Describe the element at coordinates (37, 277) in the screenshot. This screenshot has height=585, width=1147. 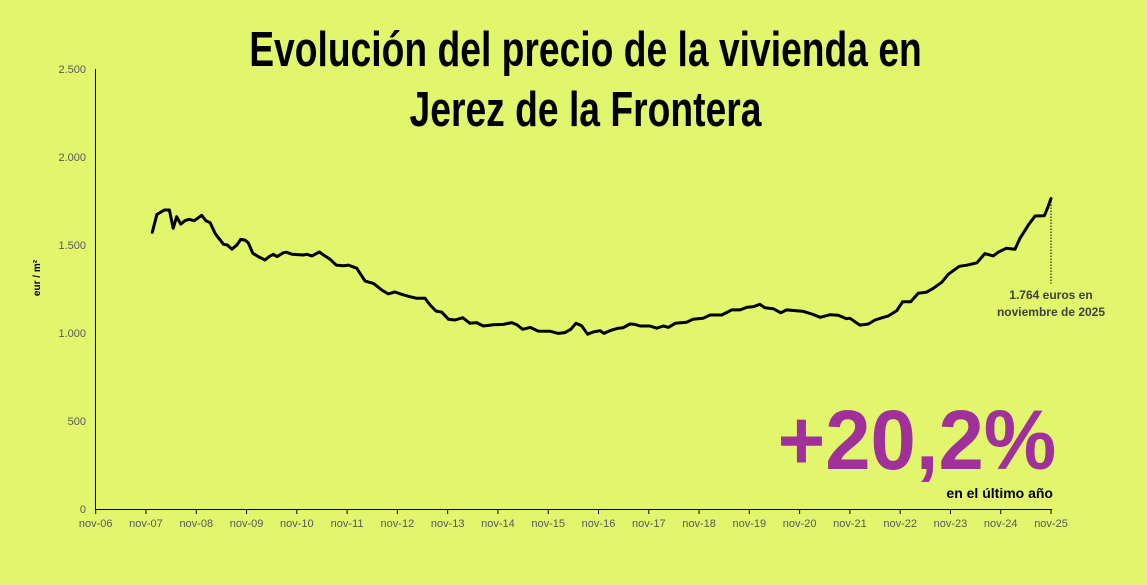
I see `y-axis-title: eur / m²` at that location.